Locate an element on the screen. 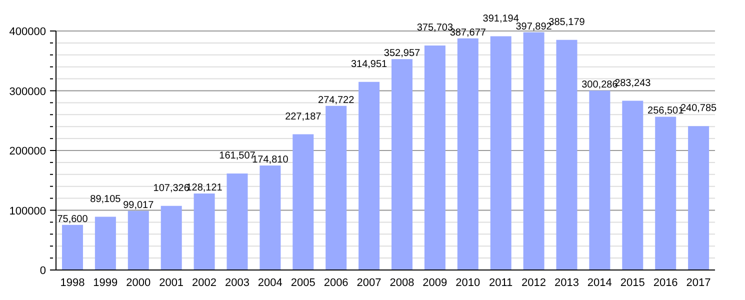 The width and height of the screenshot is (745, 300). x-tick-label: 2010 is located at coordinates (468, 282).